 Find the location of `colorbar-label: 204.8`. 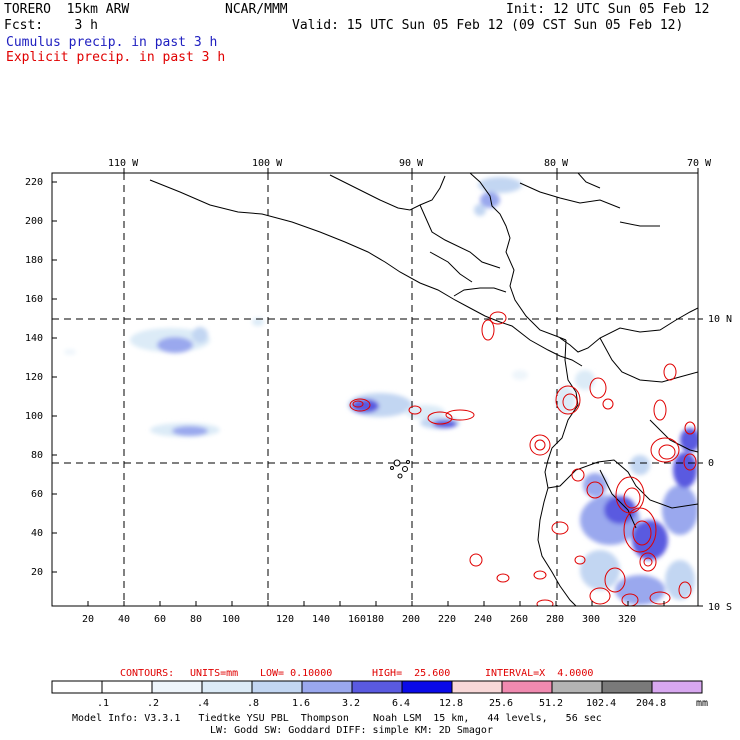

colorbar-label: 204.8 is located at coordinates (651, 703).